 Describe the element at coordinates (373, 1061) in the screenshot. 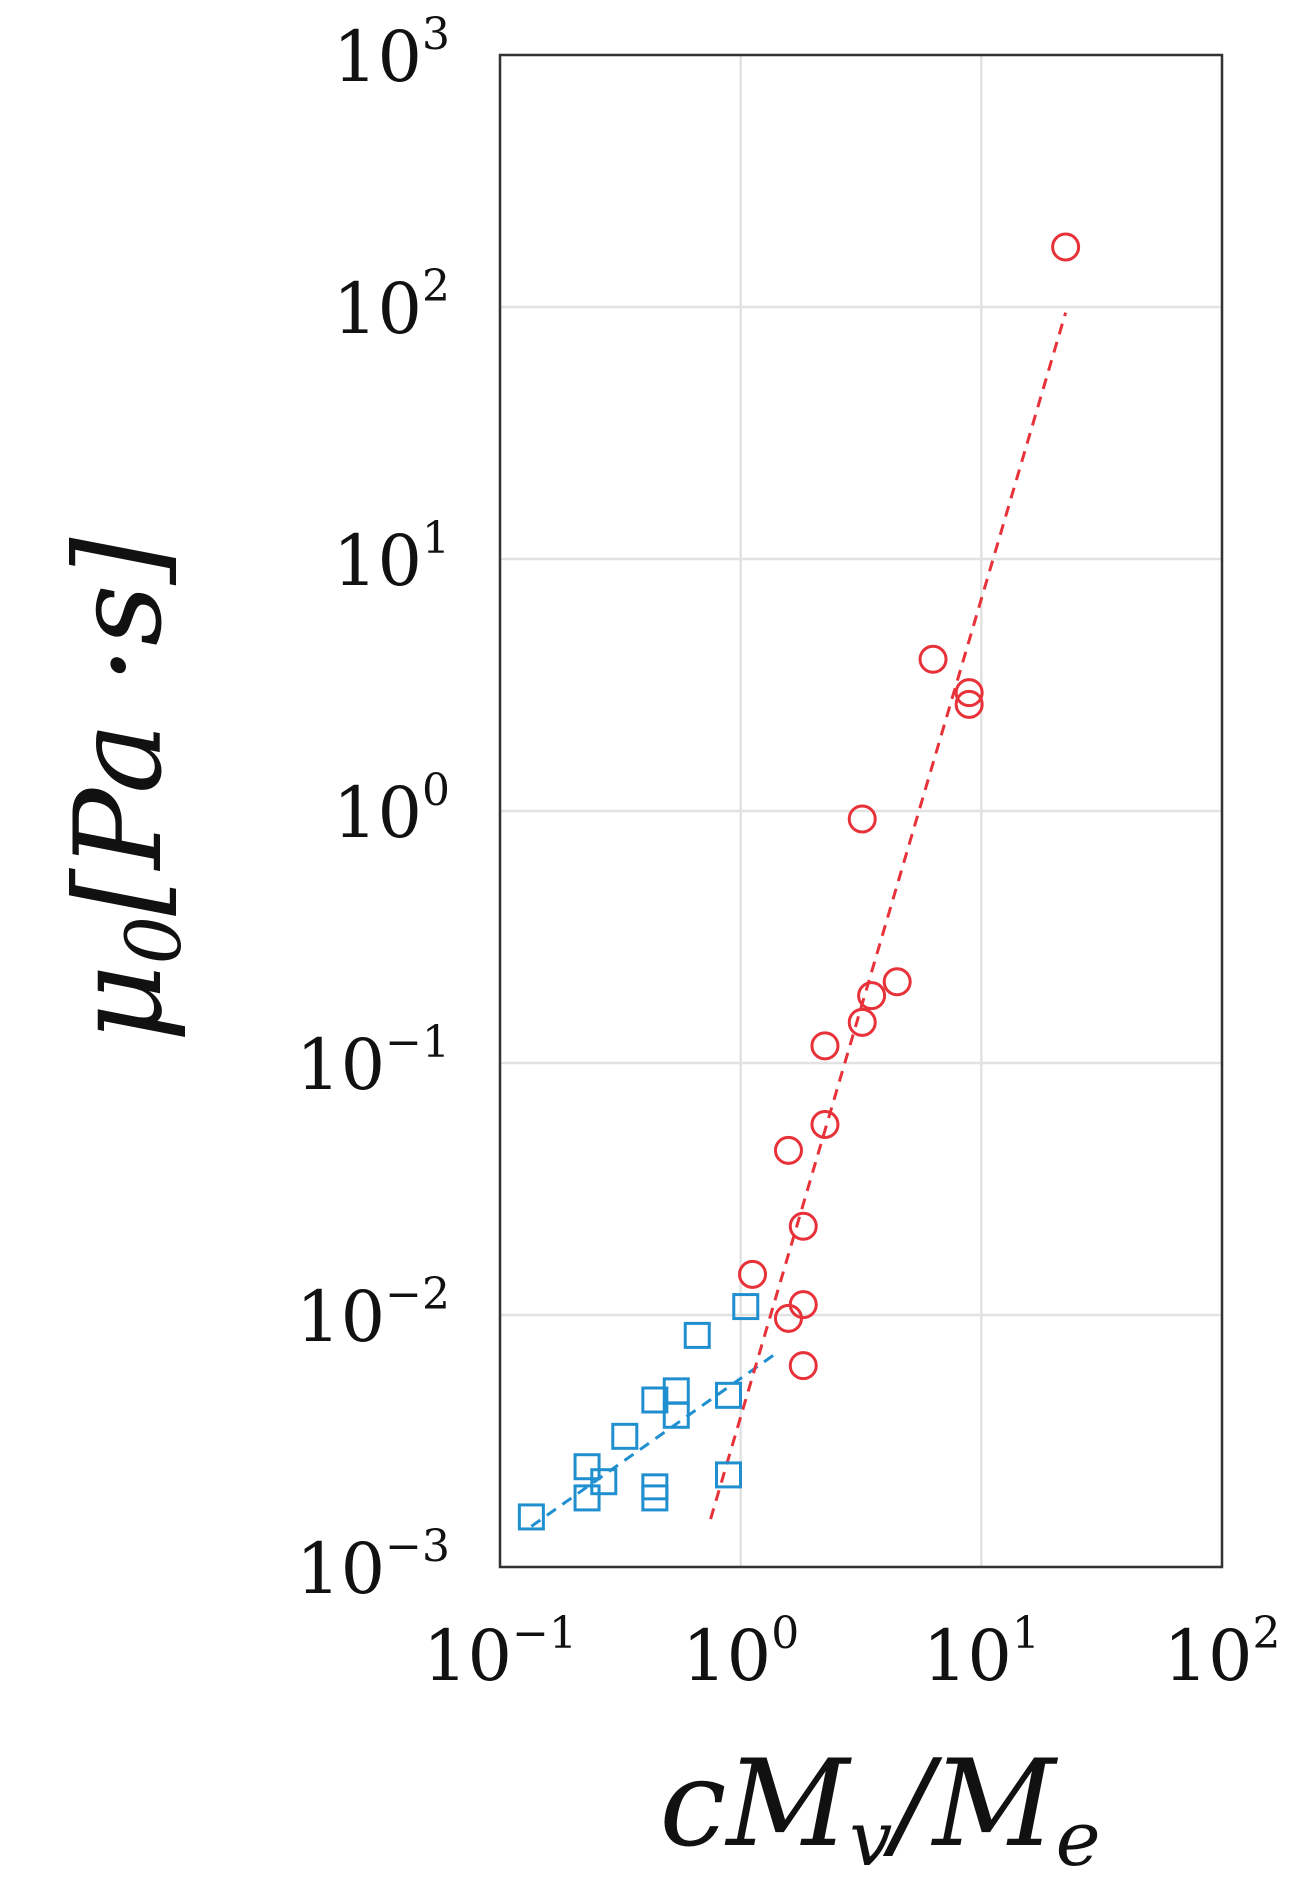

I see `y-tick-label-2: 10⁻¹` at that location.